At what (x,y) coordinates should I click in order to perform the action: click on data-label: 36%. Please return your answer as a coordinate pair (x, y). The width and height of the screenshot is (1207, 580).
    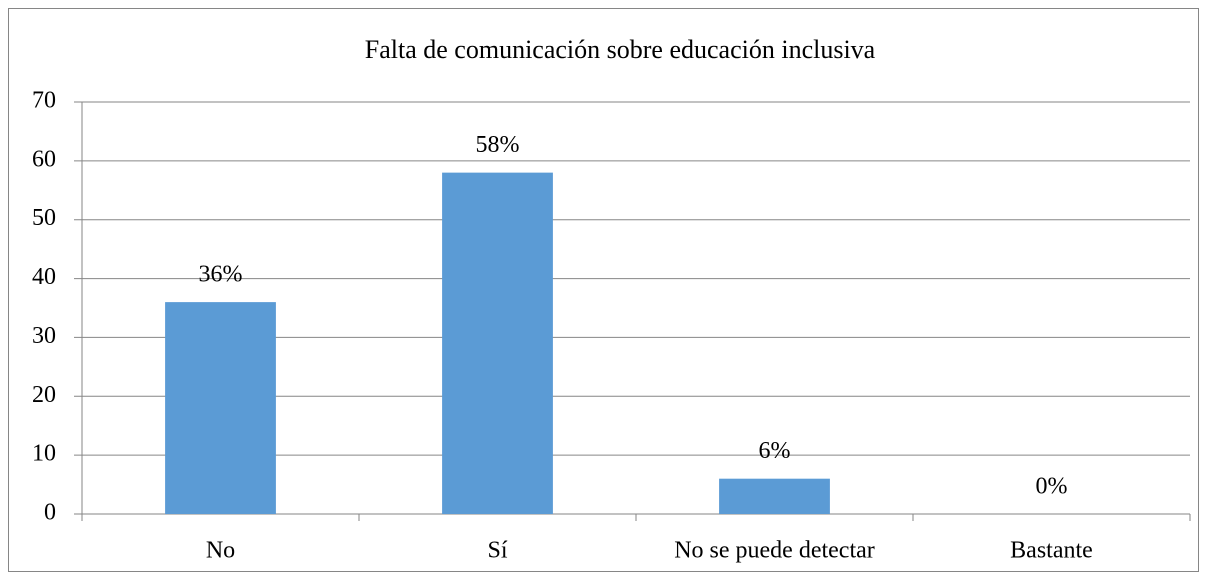
    Looking at the image, I should click on (221, 275).